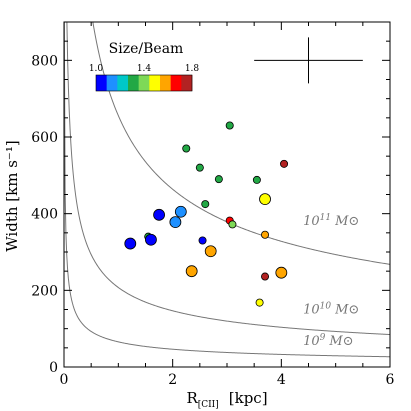 The height and width of the screenshot is (411, 411). Describe the element at coordinates (226, 399) in the screenshot. I see `x-axis-label: R[CII] [kpc]` at that location.